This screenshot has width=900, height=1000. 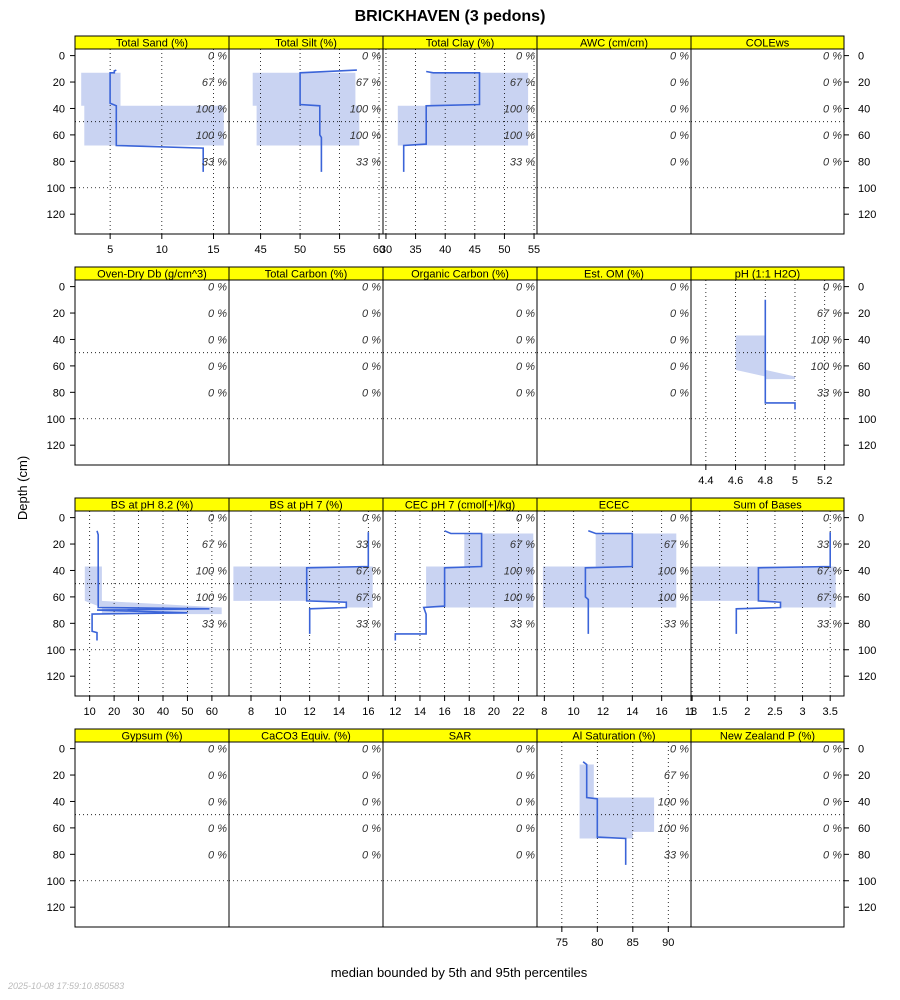 What do you see at coordinates (450, 16) in the screenshot?
I see `chart-title: BRICKHAVEN (3 pedons)` at bounding box center [450, 16].